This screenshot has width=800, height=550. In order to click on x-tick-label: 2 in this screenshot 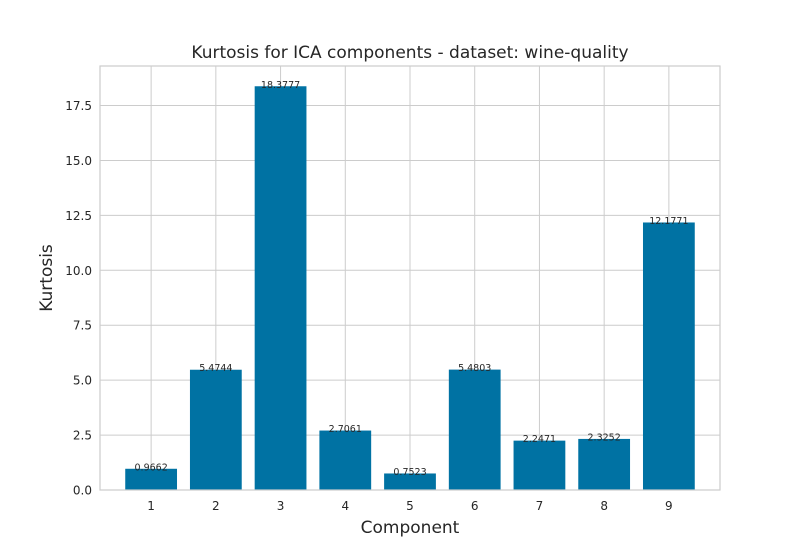, I will do `click(216, 506)`.